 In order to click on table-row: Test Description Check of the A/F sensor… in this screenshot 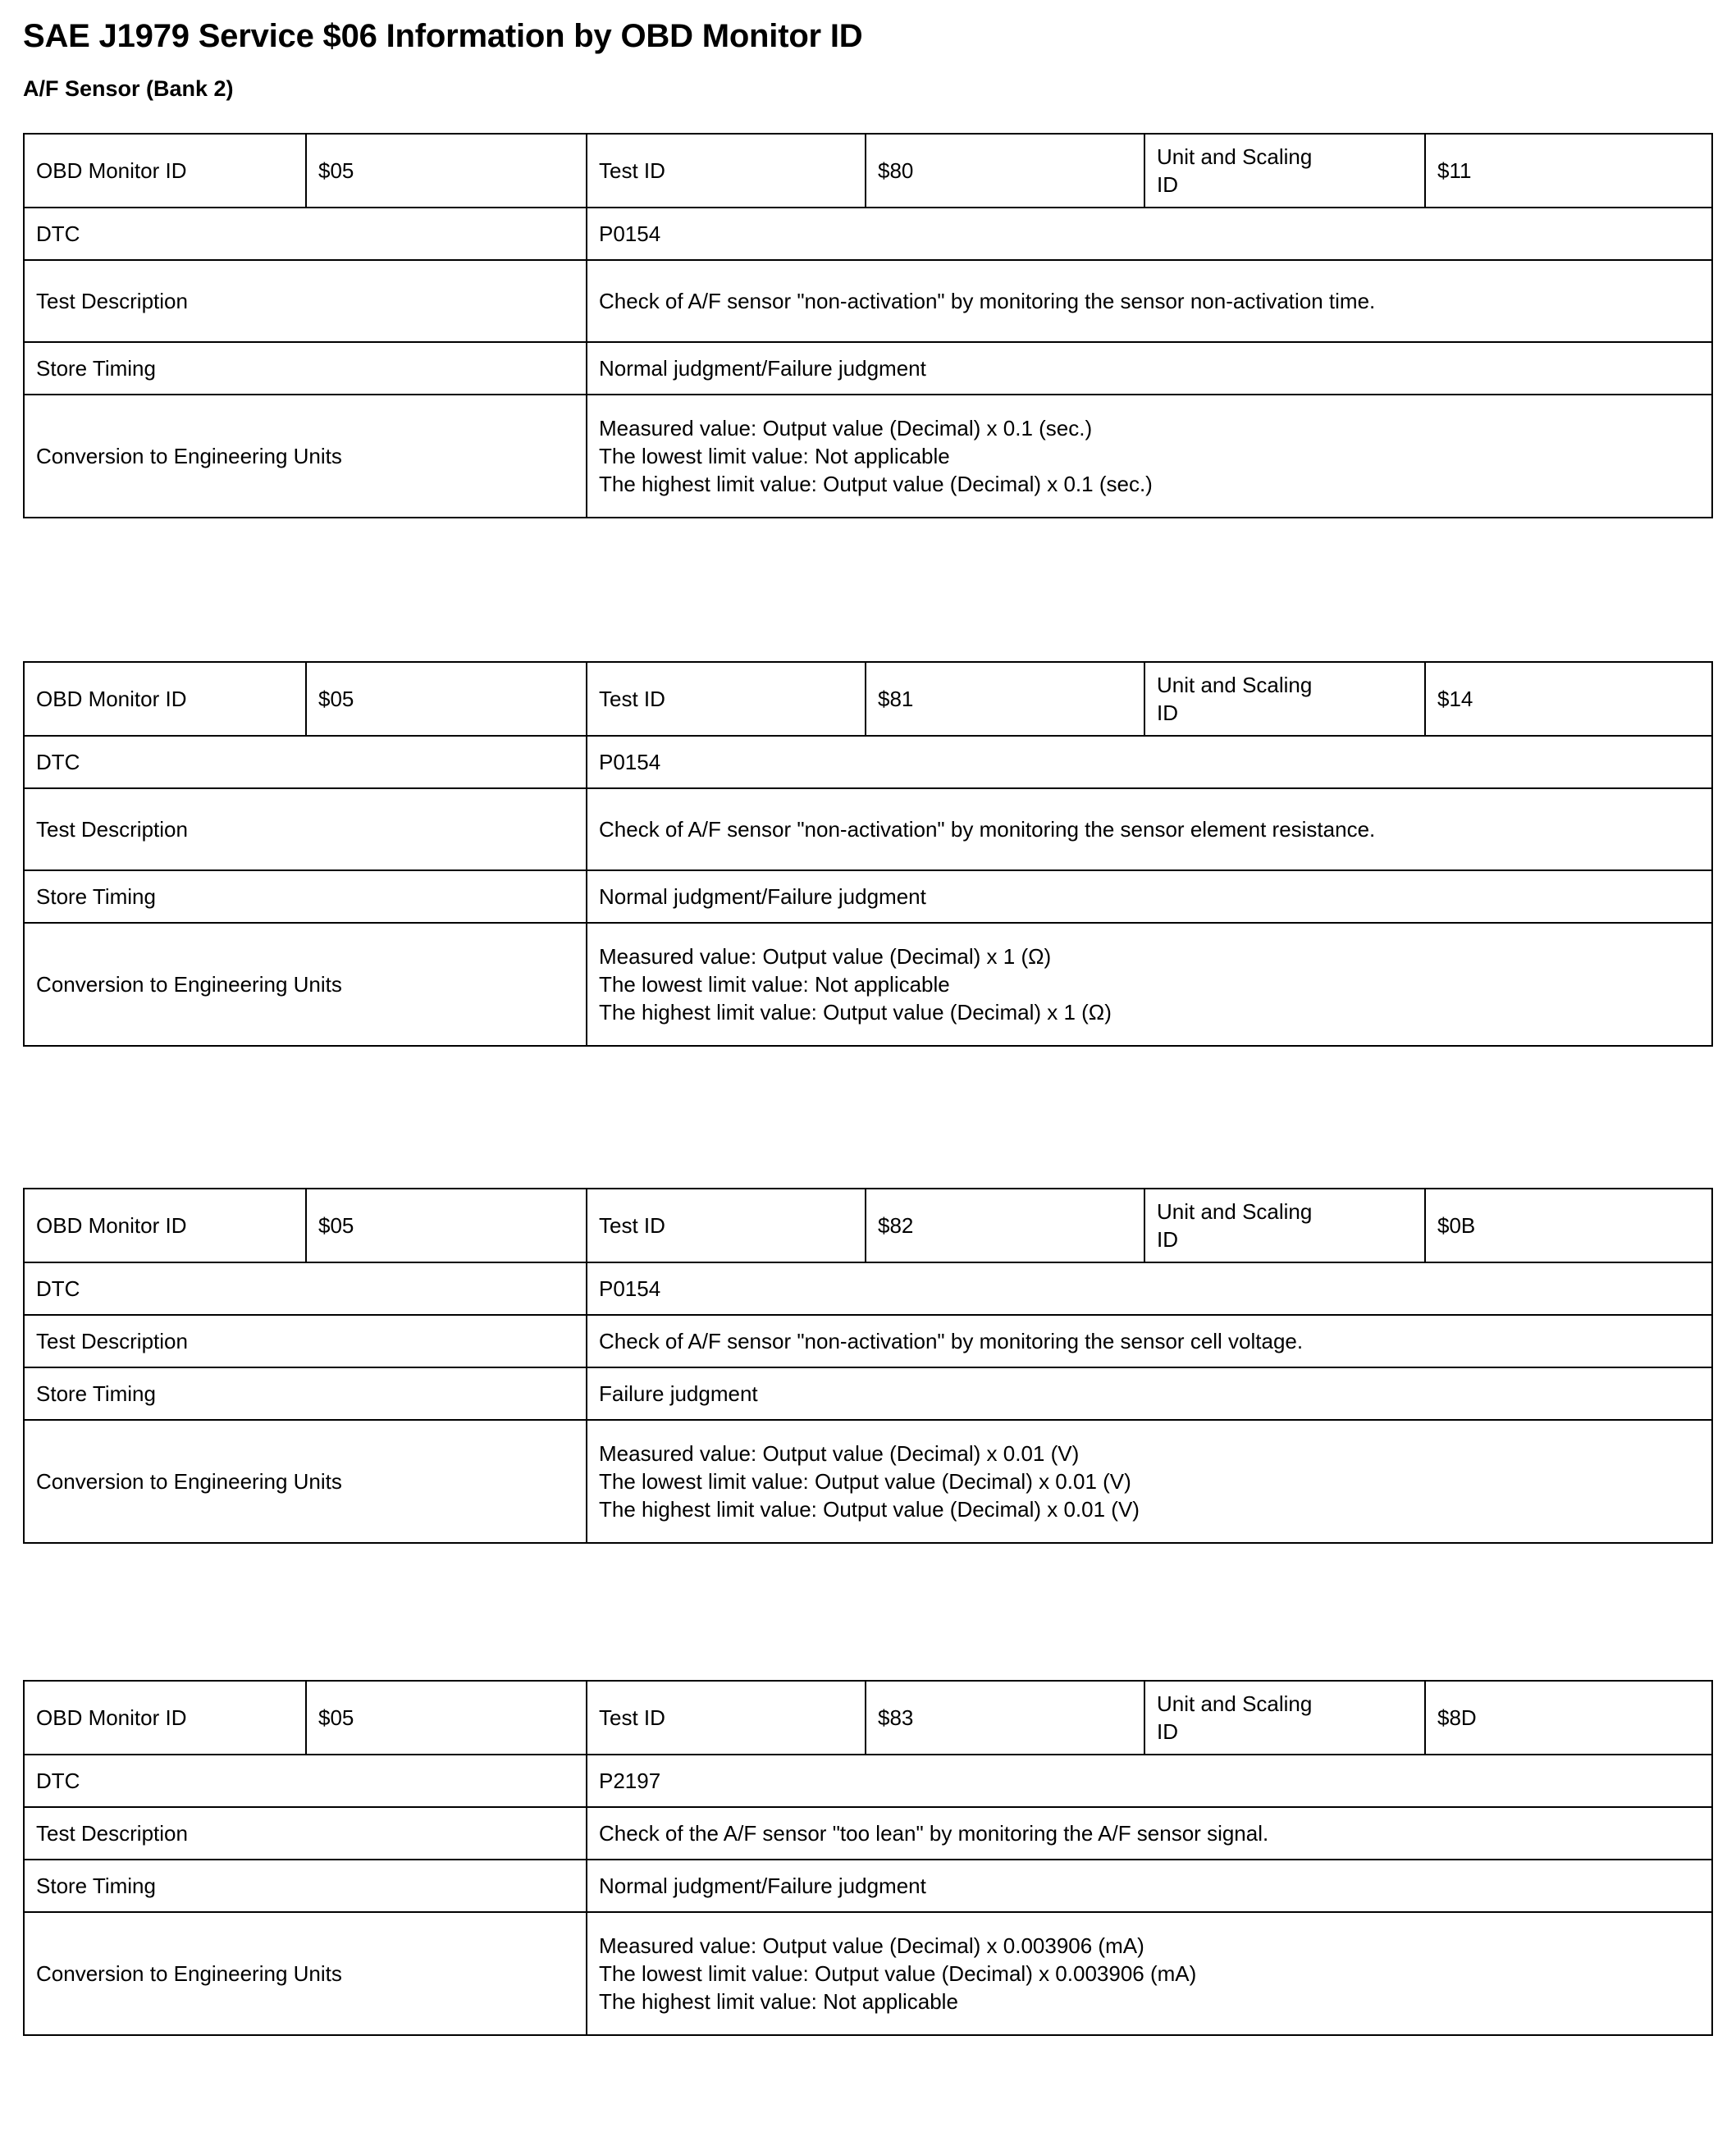, I will do `click(868, 1833)`.